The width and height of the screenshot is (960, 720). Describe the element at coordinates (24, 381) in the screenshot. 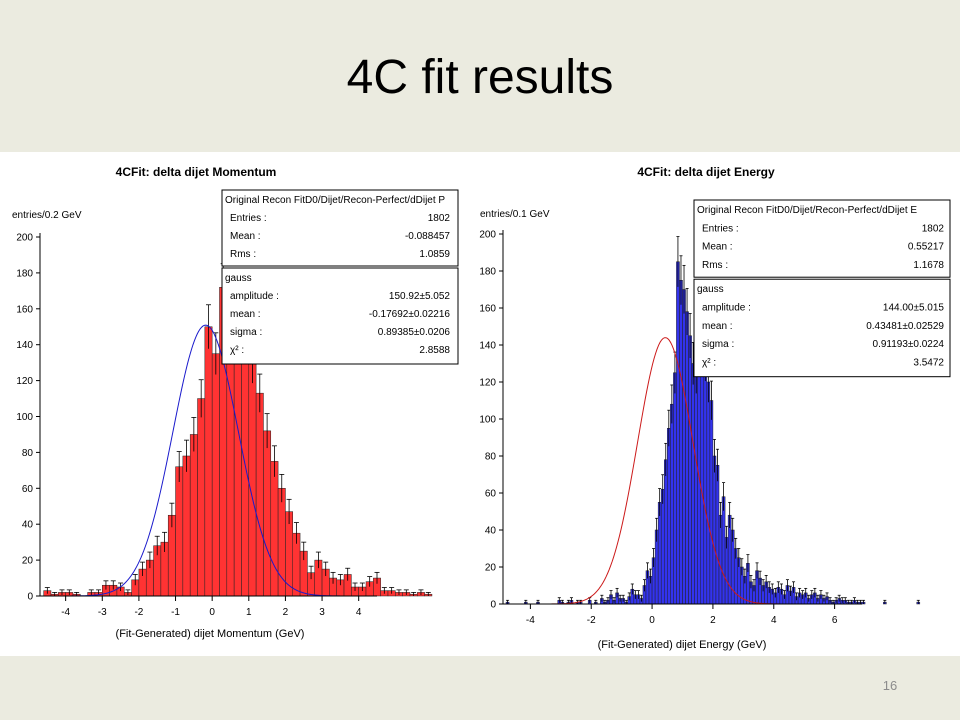

I see `y-tick-label: 120` at that location.